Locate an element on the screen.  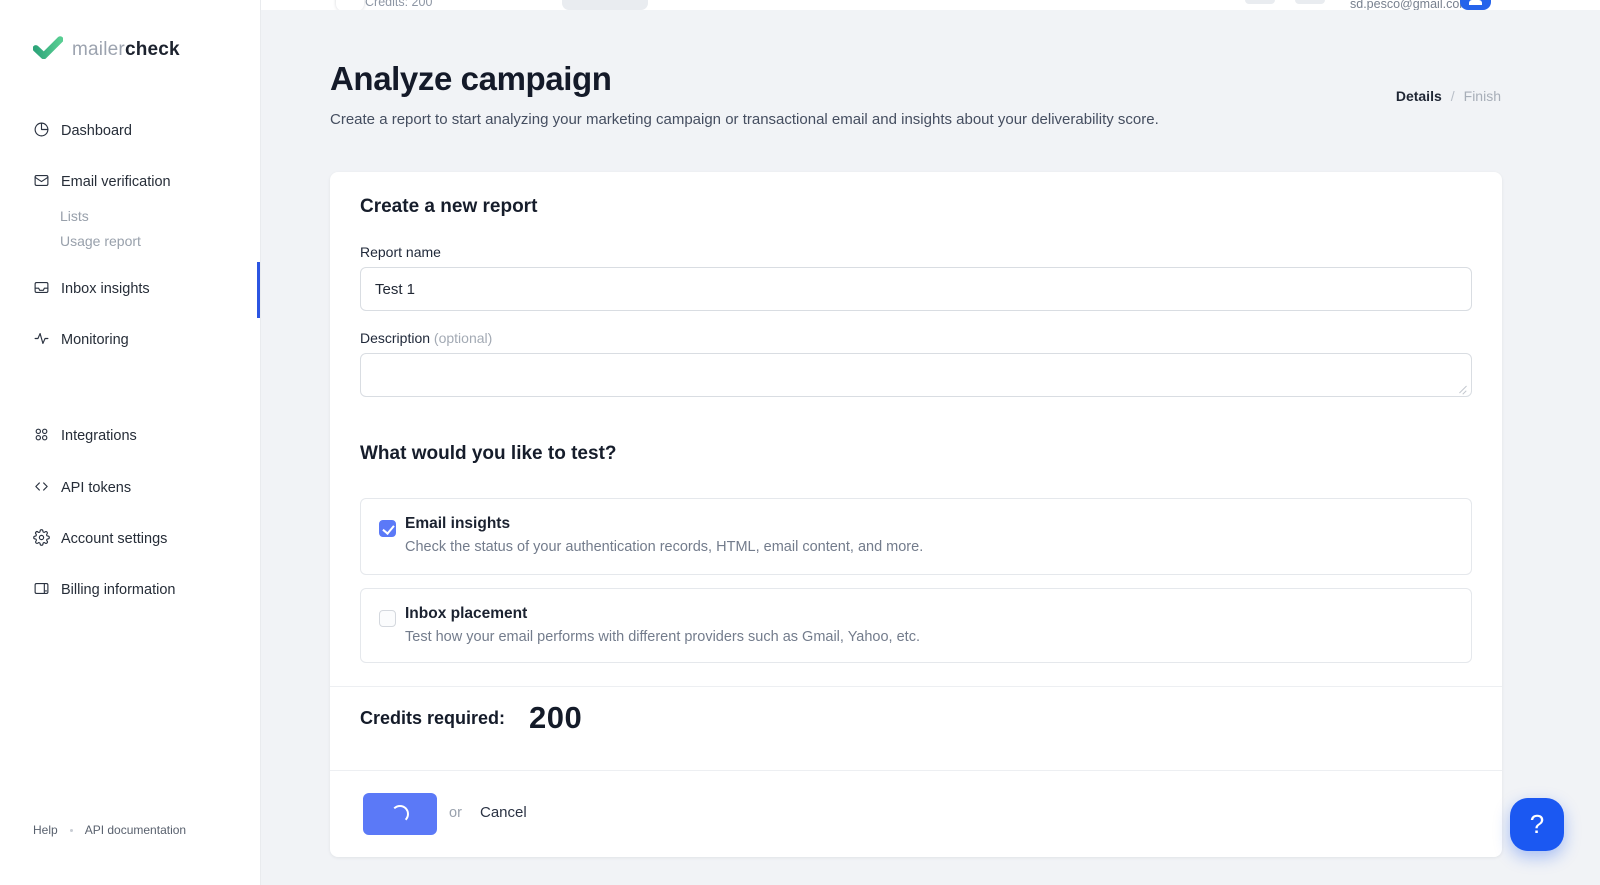
sidebar-item-api-tokens: API tokens is located at coordinates (146, 488).